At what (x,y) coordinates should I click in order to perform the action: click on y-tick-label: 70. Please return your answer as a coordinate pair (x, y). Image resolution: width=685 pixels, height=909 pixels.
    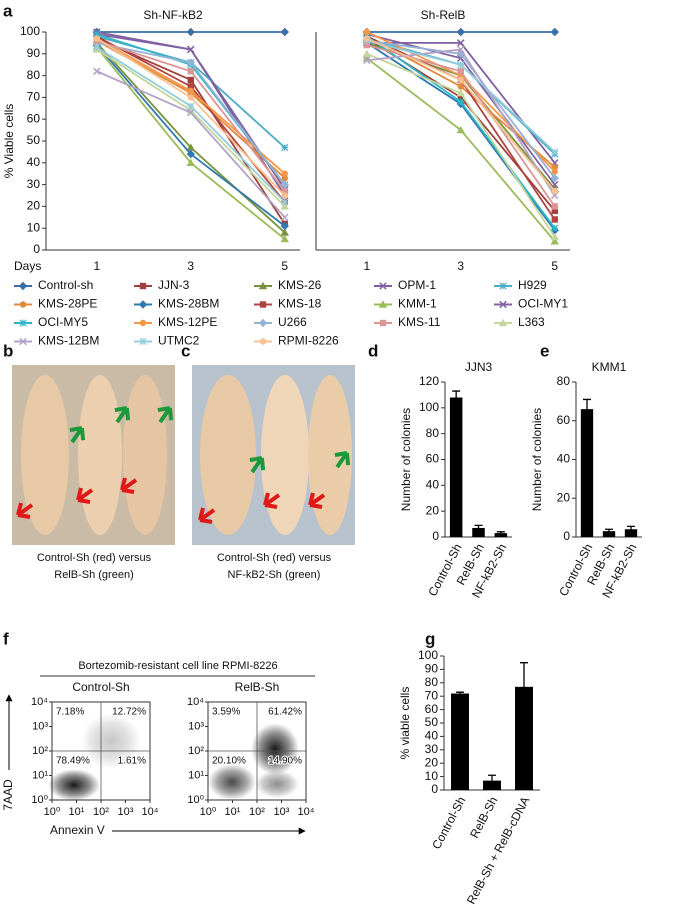
    Looking at the image, I should click on (432, 695).